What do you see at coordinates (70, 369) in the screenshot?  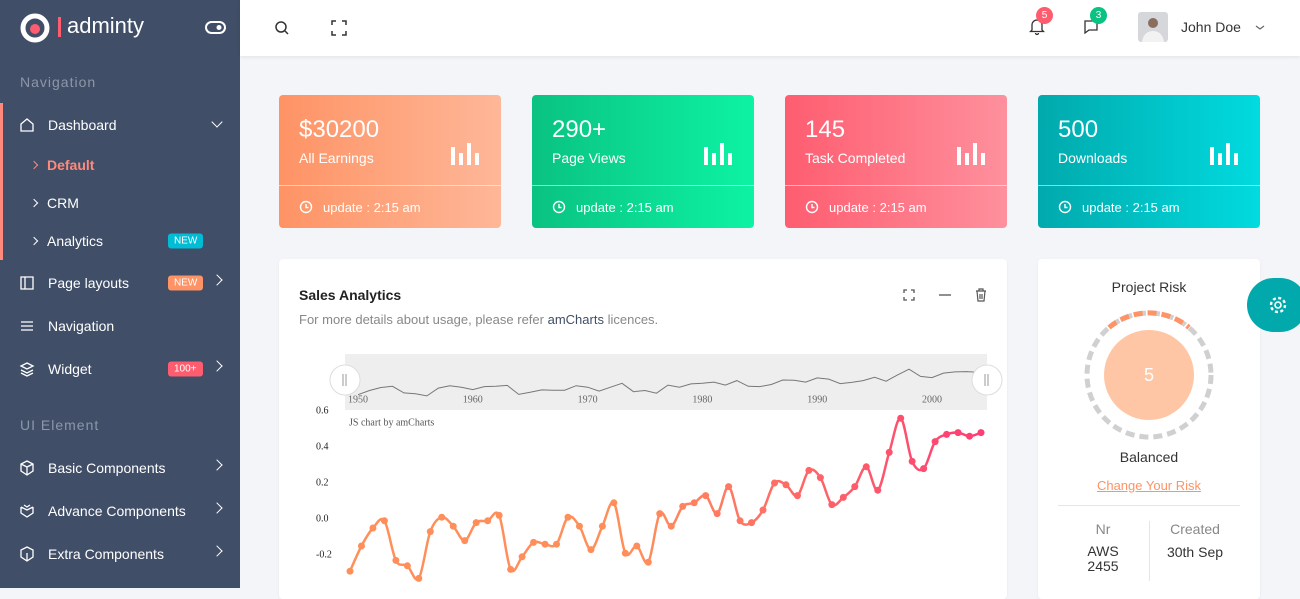 I see `menu-item: Widget` at bounding box center [70, 369].